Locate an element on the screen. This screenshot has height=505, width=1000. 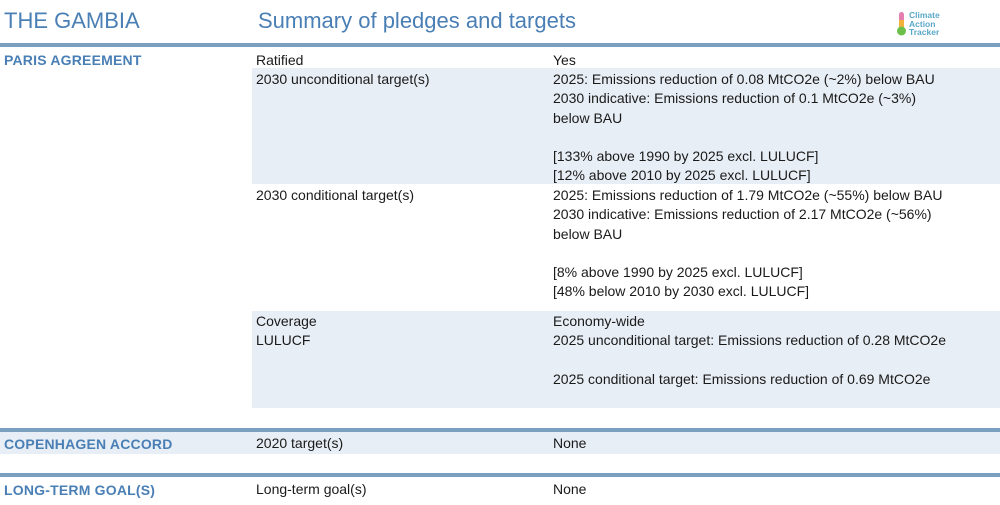
row-value-ratified: Yes is located at coordinates (564, 60).